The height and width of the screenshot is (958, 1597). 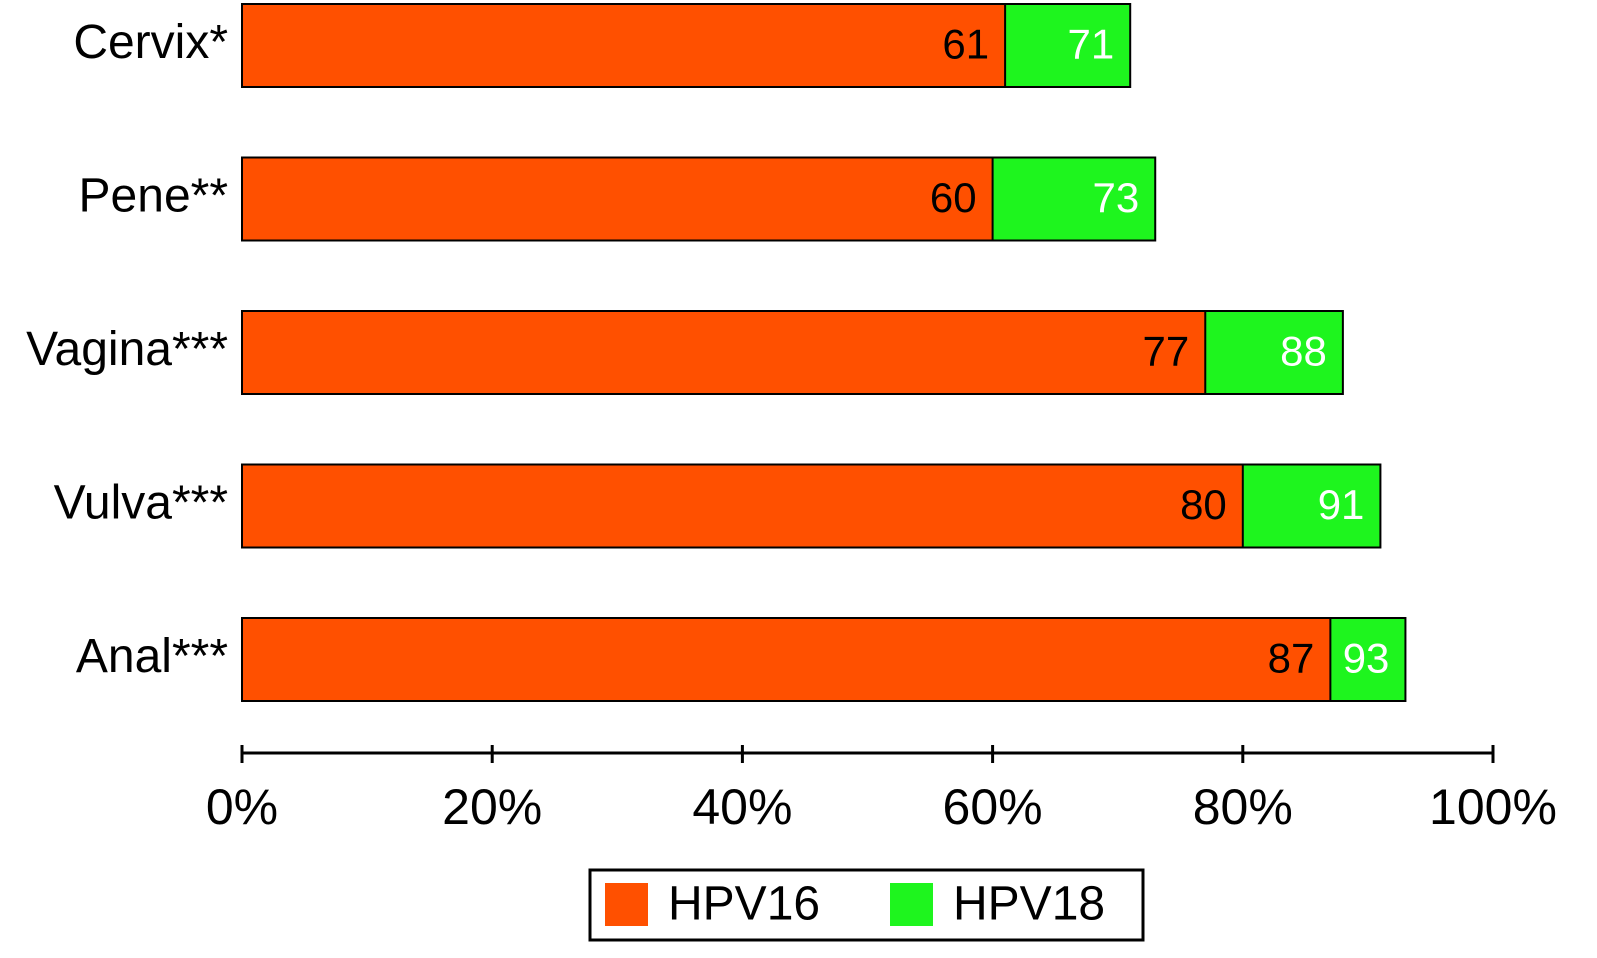 What do you see at coordinates (742, 807) in the screenshot?
I see `x-tick-label: 40%` at bounding box center [742, 807].